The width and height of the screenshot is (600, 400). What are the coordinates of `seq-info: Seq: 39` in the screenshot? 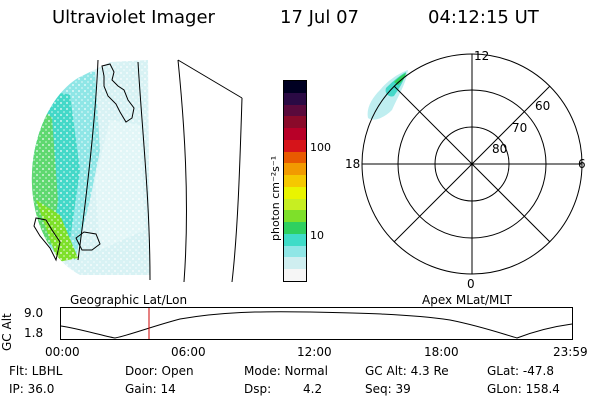 It's located at (388, 389).